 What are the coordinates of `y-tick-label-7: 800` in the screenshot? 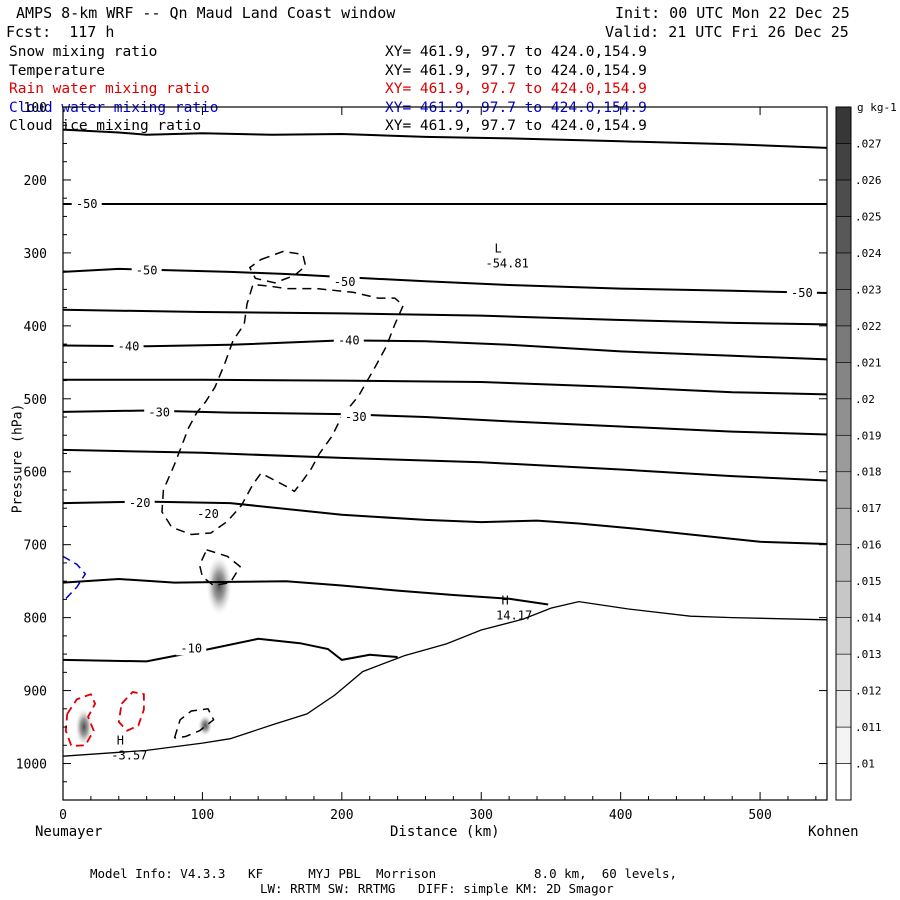 It's located at (35, 619).